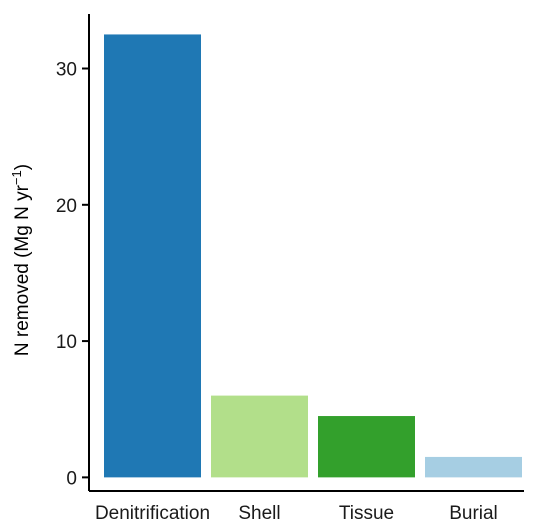  Describe the element at coordinates (152, 513) in the screenshot. I see `x-tick-label-denitrification: Denitrification` at that location.